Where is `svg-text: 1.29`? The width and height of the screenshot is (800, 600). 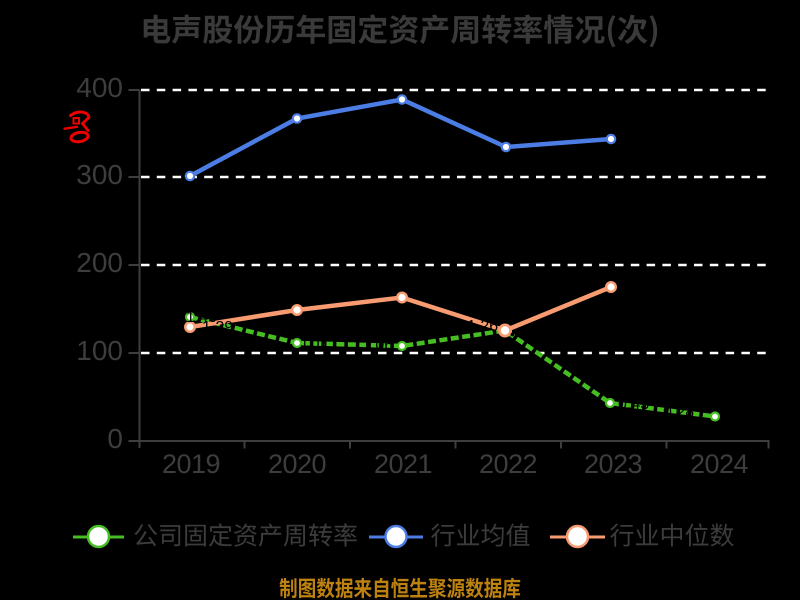
svg-text: 1.29 is located at coordinates (217, 327).